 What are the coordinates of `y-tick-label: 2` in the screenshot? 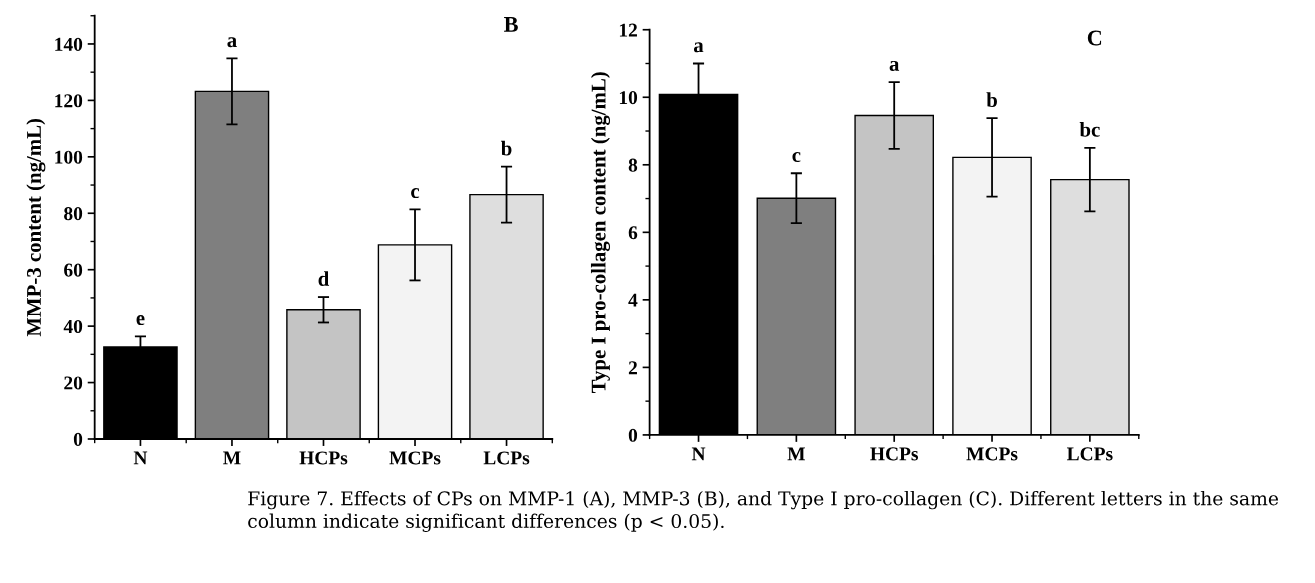 It's located at (632, 368).